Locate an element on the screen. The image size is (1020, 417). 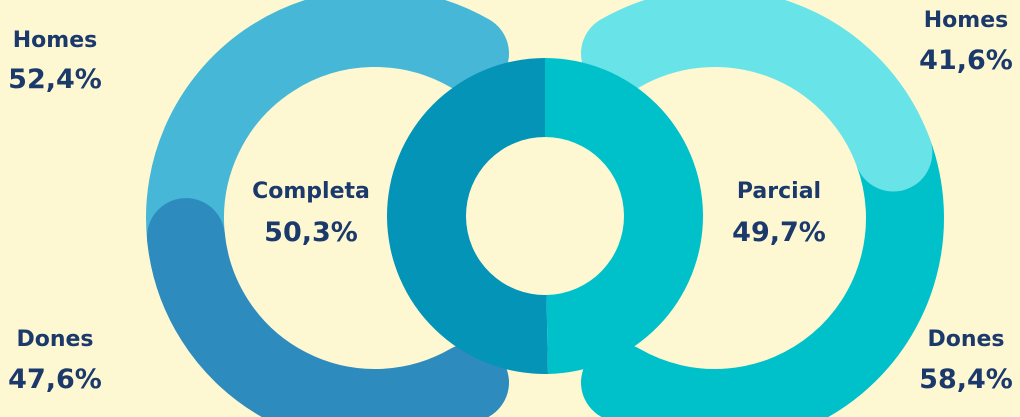
left-dones-value: 47,6% is located at coordinates (55, 379).